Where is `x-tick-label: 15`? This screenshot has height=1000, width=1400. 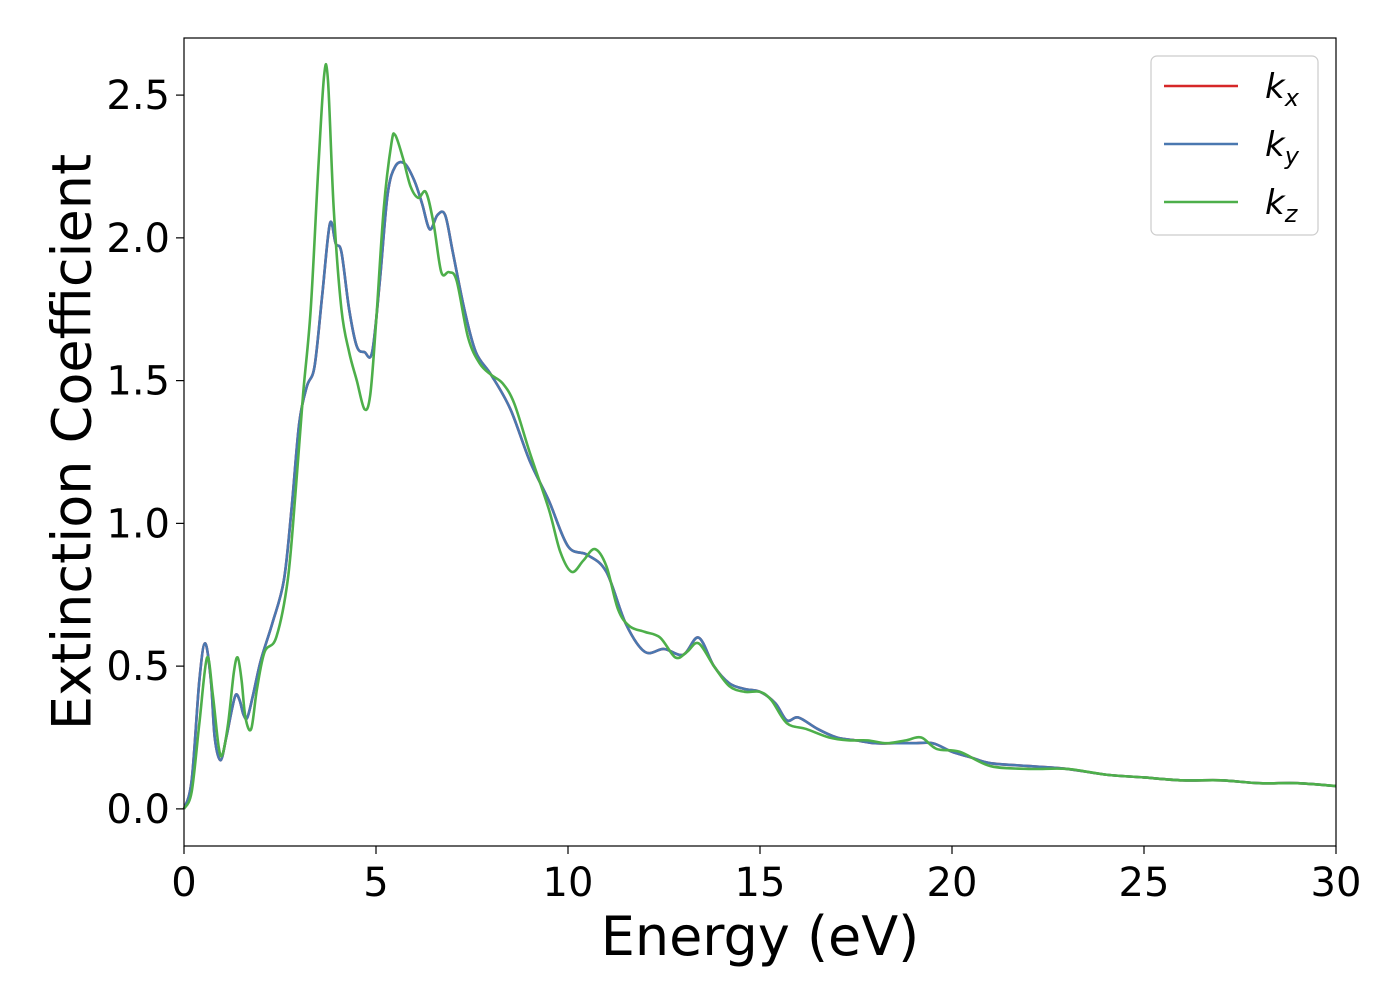 x-tick-label: 15 is located at coordinates (760, 883).